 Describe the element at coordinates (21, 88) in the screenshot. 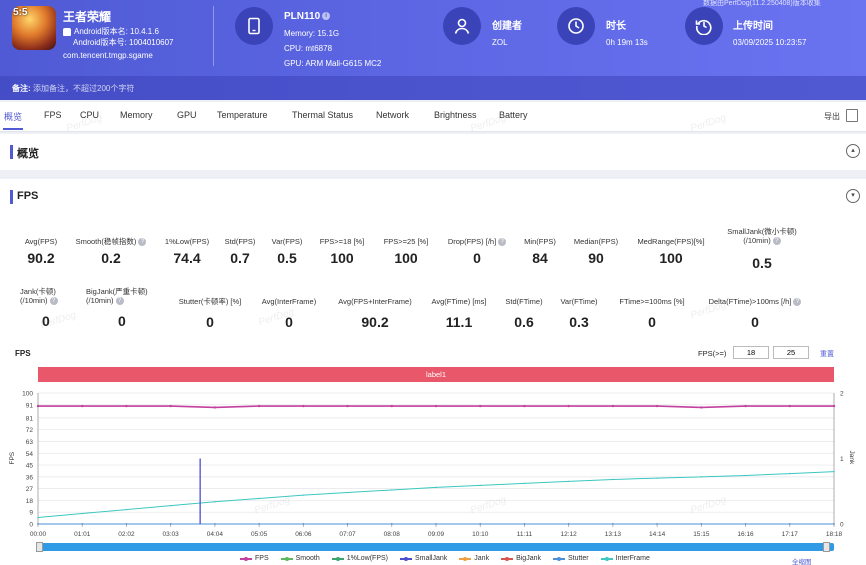

I see `note-label: 备注:` at that location.